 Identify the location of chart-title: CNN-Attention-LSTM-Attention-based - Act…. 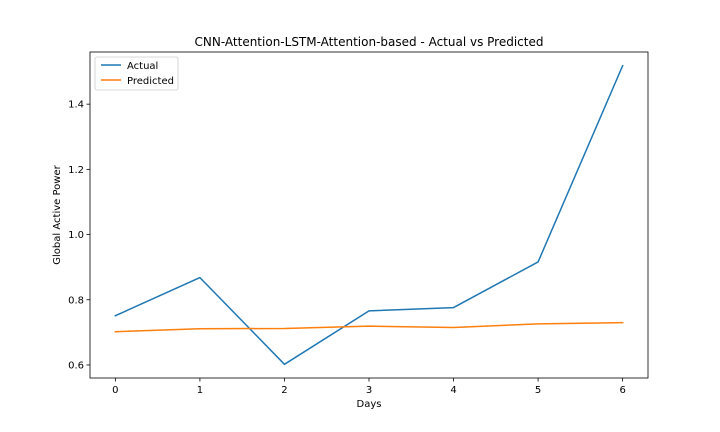
(369, 42).